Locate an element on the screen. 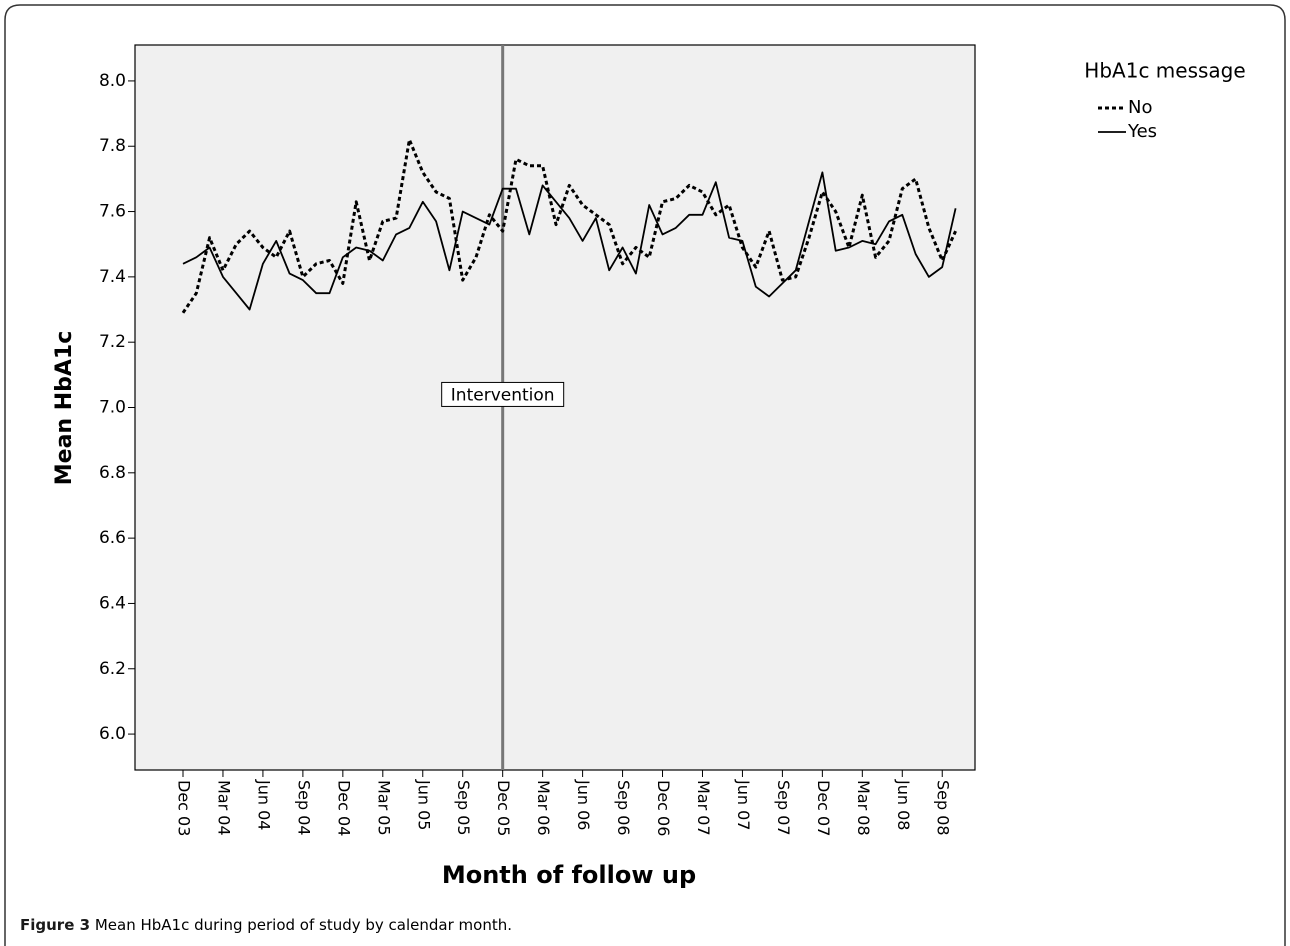 The height and width of the screenshot is (946, 1290). x-tick-label: Jun 08 is located at coordinates (903, 804).